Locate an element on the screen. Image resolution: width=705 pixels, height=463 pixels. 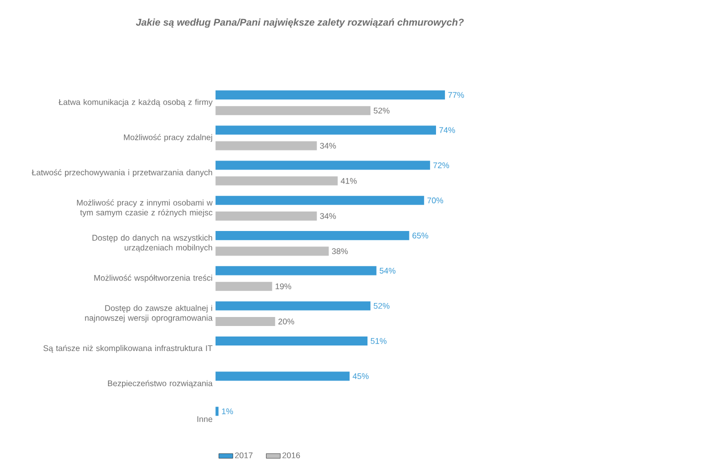
data-label: 70% is located at coordinates (435, 201).